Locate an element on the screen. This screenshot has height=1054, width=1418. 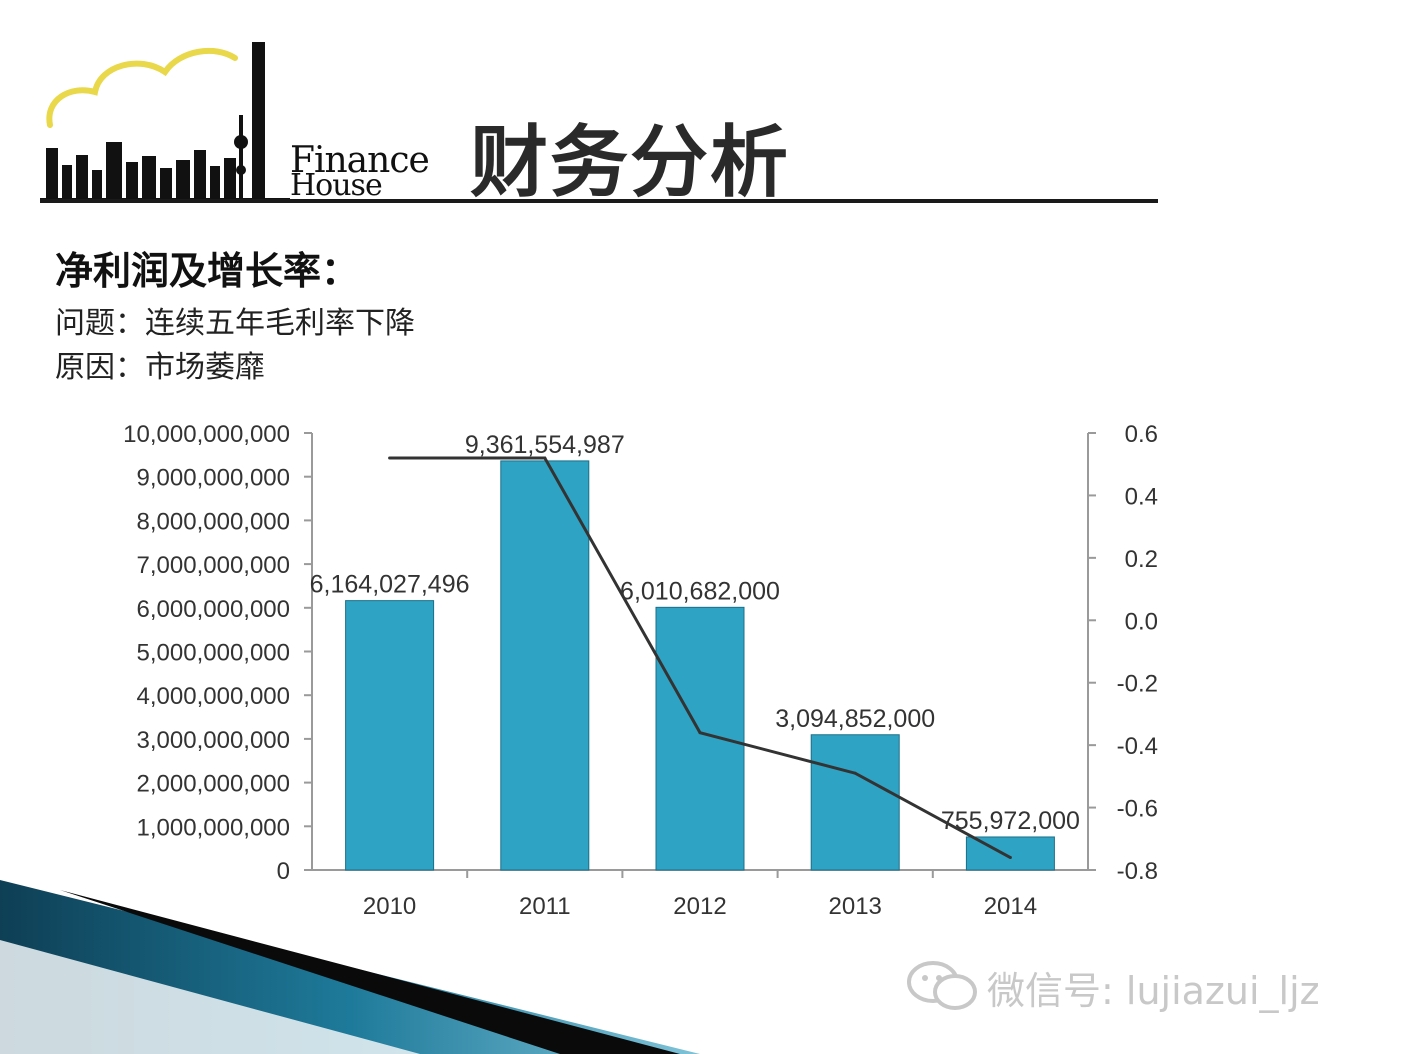
right-tick-label: -0.6 is located at coordinates (1137, 809).